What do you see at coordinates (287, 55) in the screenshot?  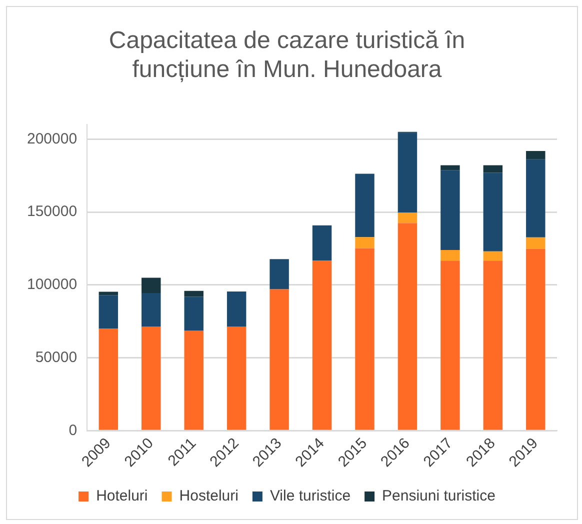 I see `chart-title: Capacitatea de cazare turistică în funcțiune în Mun. Hunedoara` at bounding box center [287, 55].